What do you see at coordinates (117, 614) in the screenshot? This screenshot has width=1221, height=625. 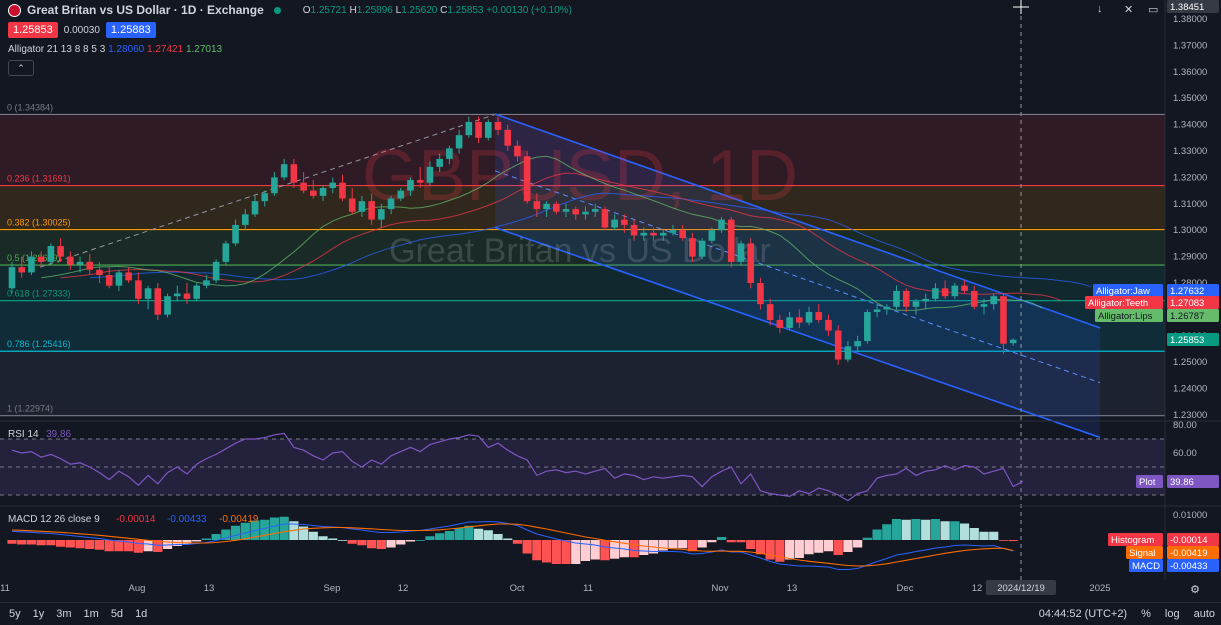 I see `range-5d: 5d` at bounding box center [117, 614].